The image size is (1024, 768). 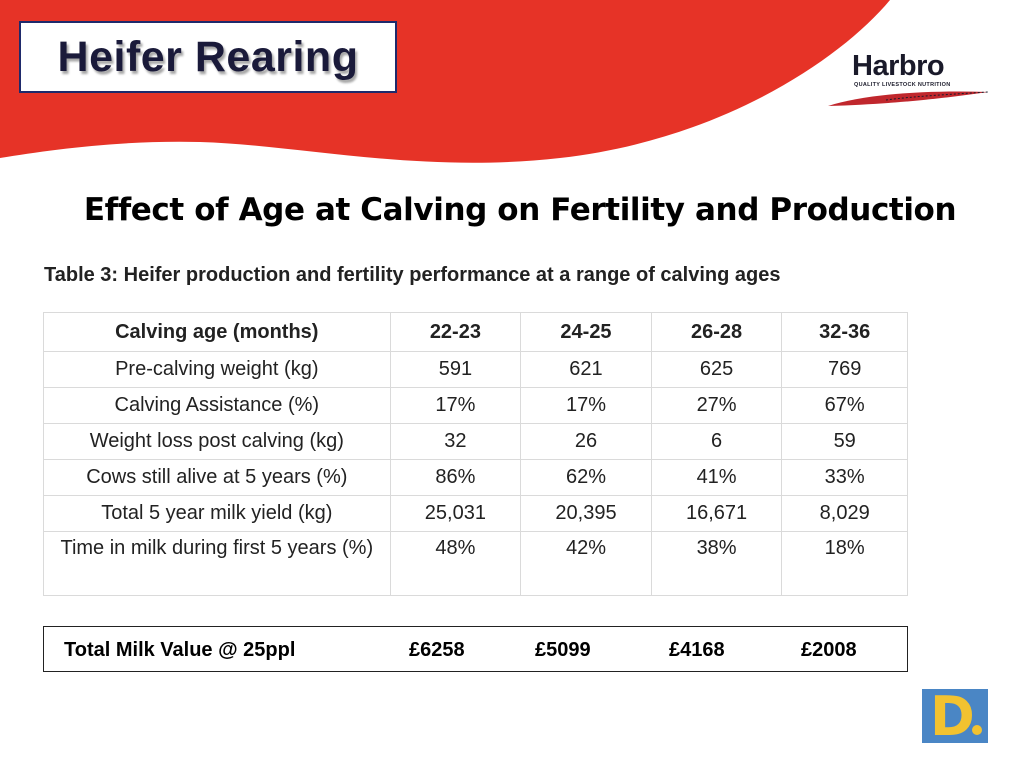 What do you see at coordinates (217, 563) in the screenshot?
I see `row-label: Time in milk during first 5 years (%)` at bounding box center [217, 563].